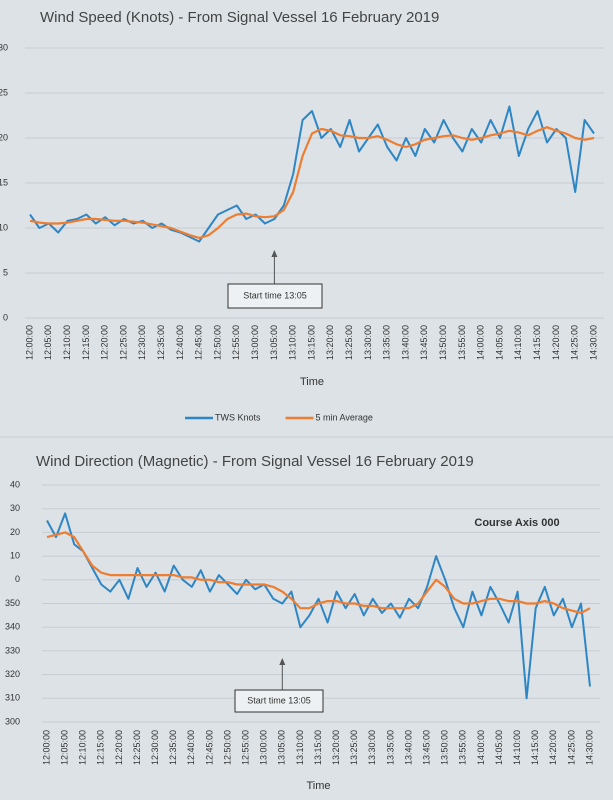  Describe the element at coordinates (12, 627) in the screenshot. I see `y-tick-label: 340` at that location.